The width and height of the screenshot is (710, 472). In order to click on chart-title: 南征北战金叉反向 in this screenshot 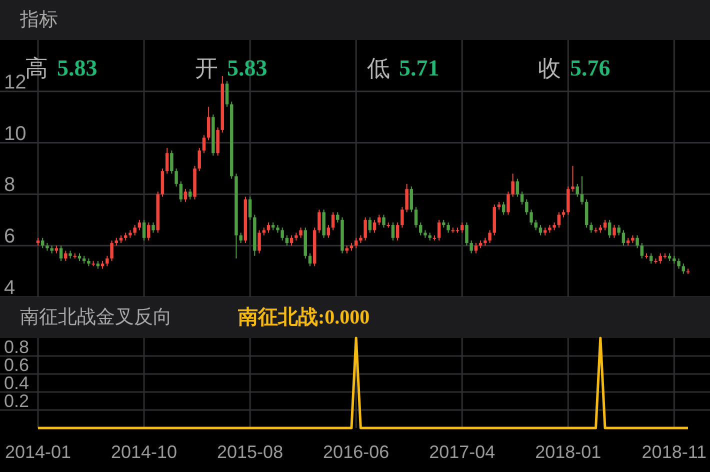, I will do `click(96, 317)`.